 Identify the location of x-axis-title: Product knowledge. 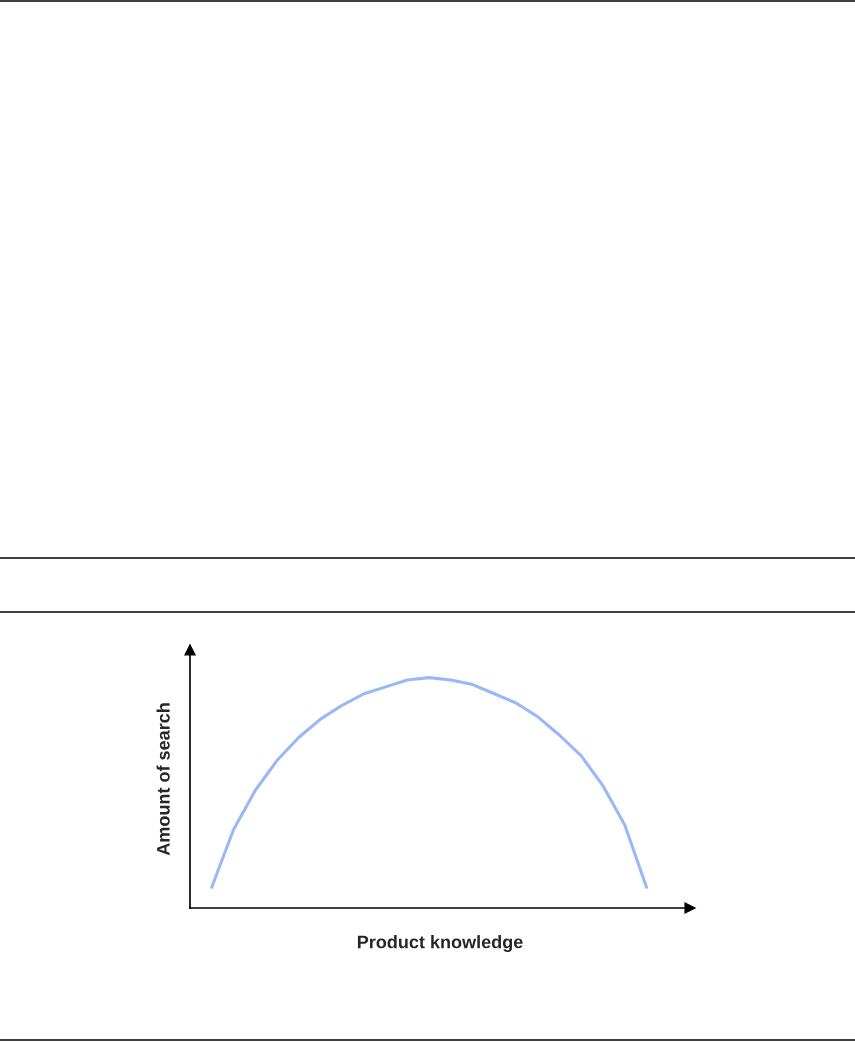
(440, 943).